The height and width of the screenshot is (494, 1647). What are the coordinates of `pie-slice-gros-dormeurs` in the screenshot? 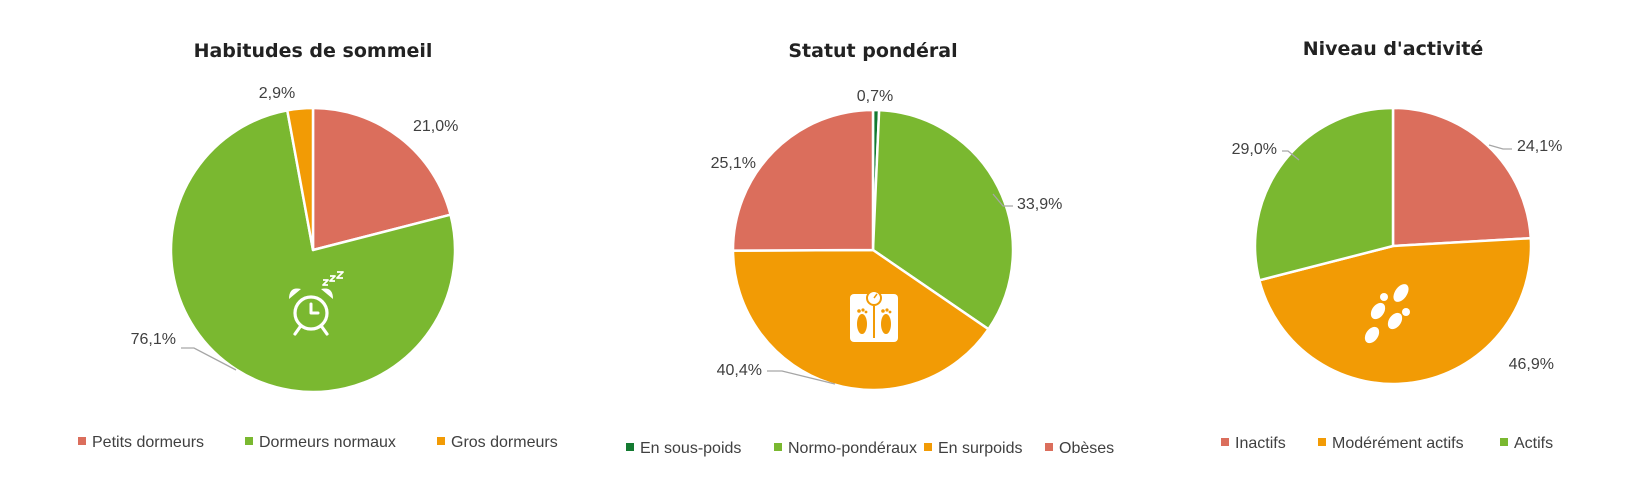 It's located at (300, 179).